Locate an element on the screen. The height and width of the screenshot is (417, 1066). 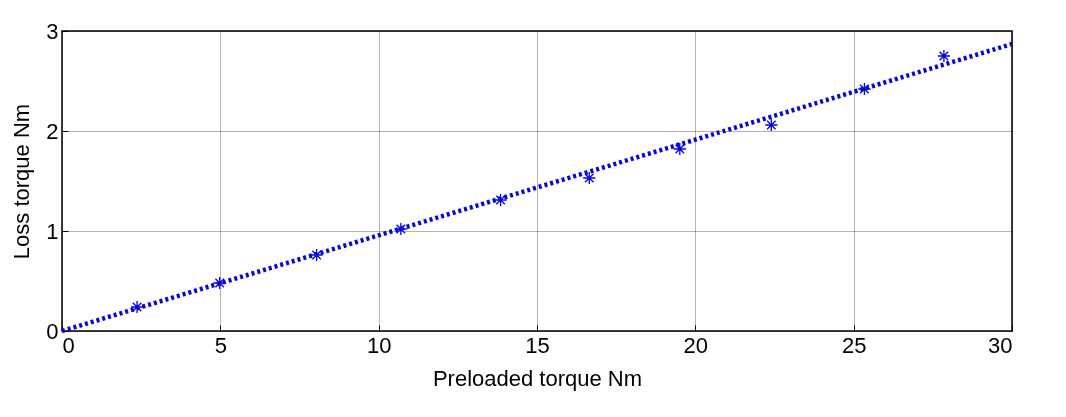
y-tick-label: 1 is located at coordinates (52, 231).